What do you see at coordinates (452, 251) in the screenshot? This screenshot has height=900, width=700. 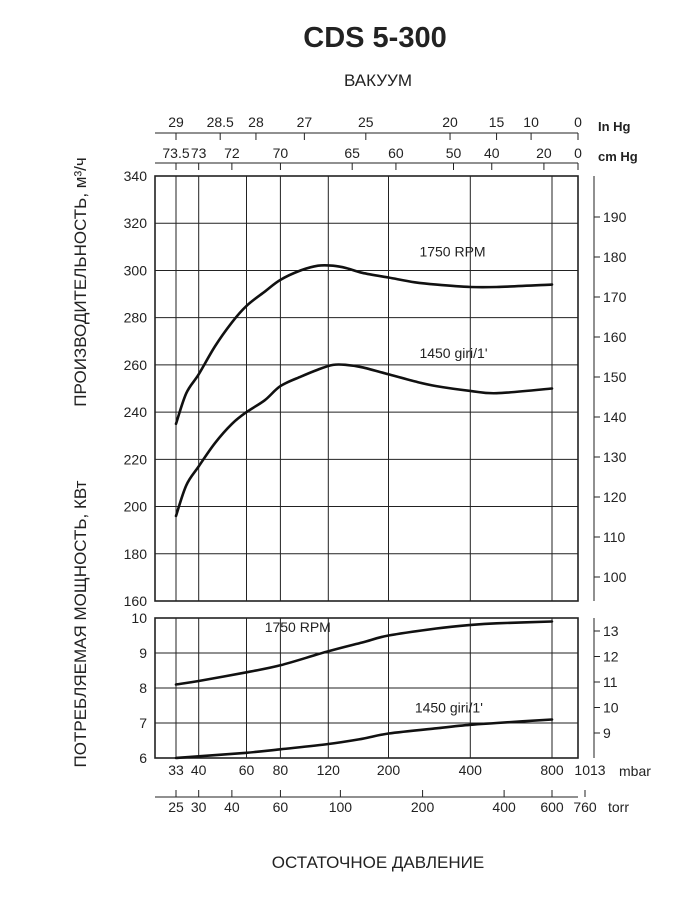 I see `curve-label-0: 1750 RPM` at bounding box center [452, 251].